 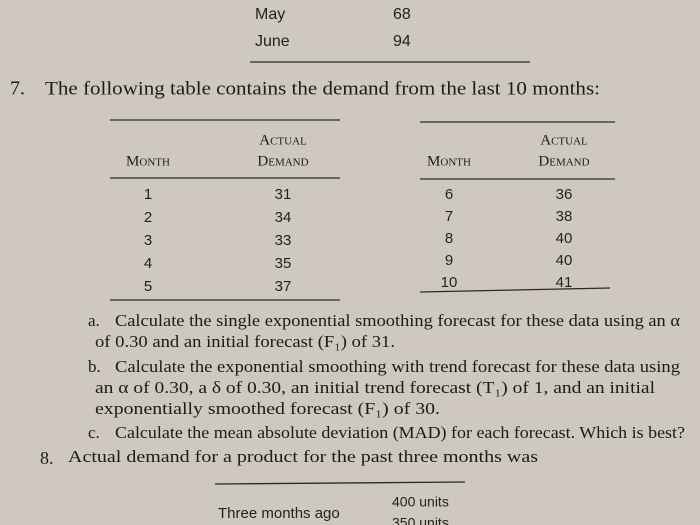 What do you see at coordinates (402, 41) in the screenshot?
I see `demand-value: 94` at bounding box center [402, 41].